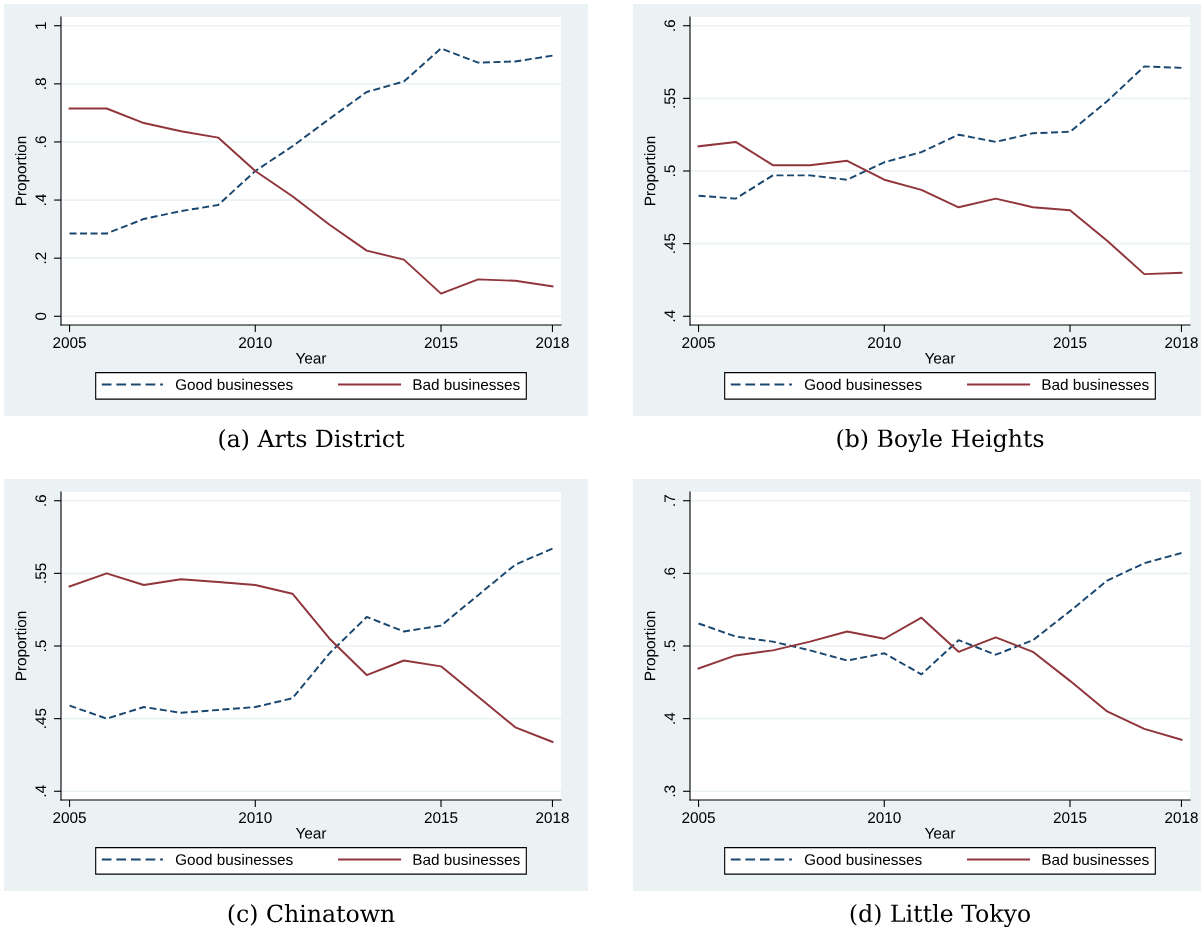  Describe the element at coordinates (312, 440) in the screenshot. I see `text: (a) Arts District` at that location.